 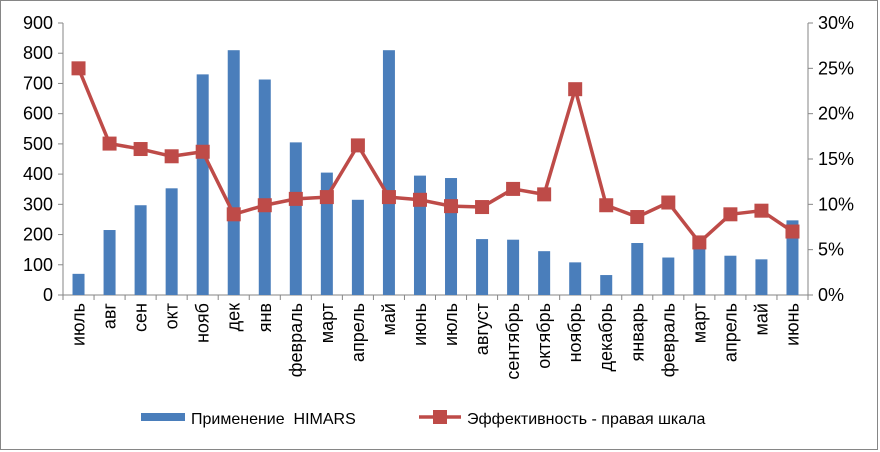 I want to click on x-tick-label: ноябрь, so click(x=575, y=332).